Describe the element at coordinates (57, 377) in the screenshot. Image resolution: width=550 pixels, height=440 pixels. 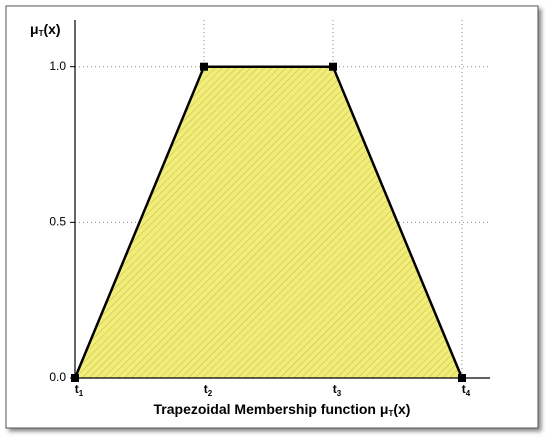
I see `y-tick-label: 0.0` at that location.